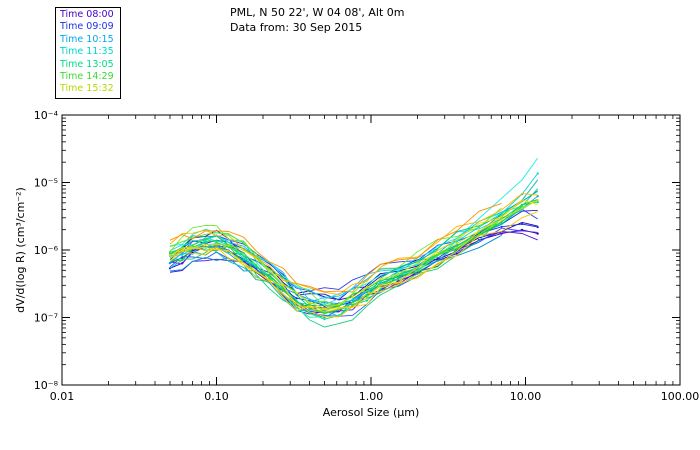 This screenshot has width=700, height=450. I want to click on x-tick-label: 100.00, so click(680, 396).